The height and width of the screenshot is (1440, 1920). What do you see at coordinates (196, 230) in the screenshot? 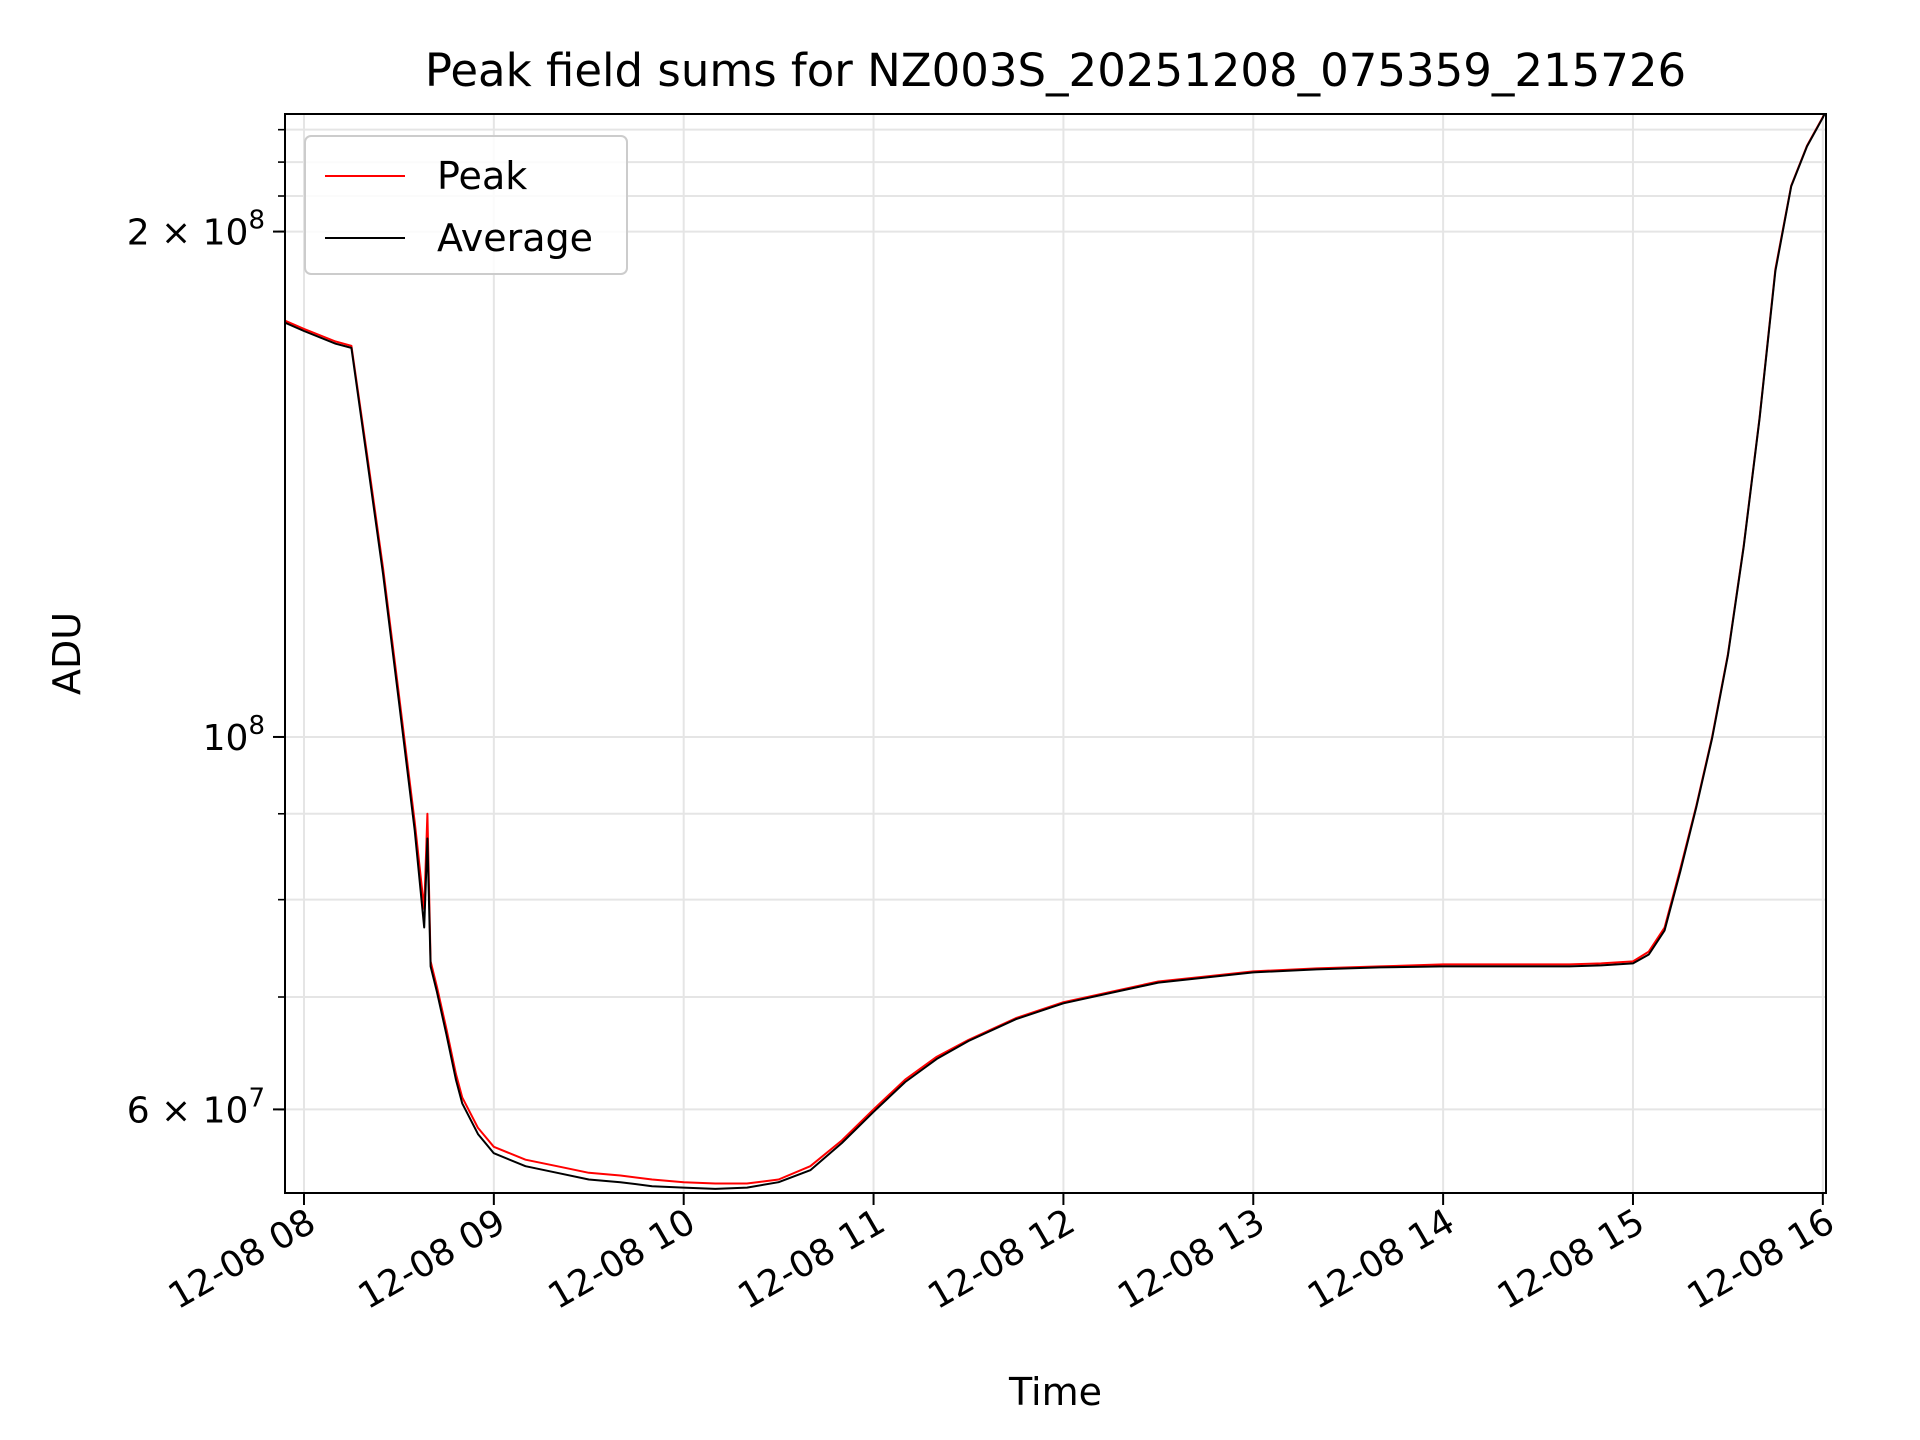
I see `y-tick-label: 2 × 108` at bounding box center [196, 230].